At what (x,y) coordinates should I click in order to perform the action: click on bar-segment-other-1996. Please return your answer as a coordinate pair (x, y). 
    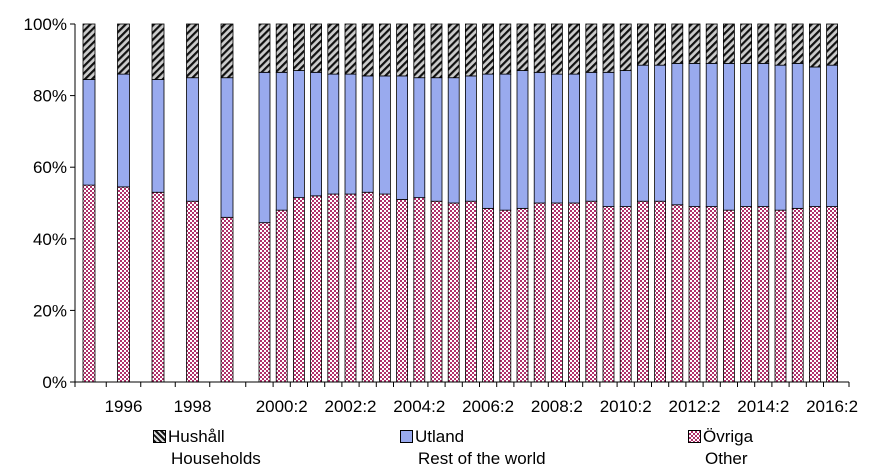
    Looking at the image, I should click on (123, 284).